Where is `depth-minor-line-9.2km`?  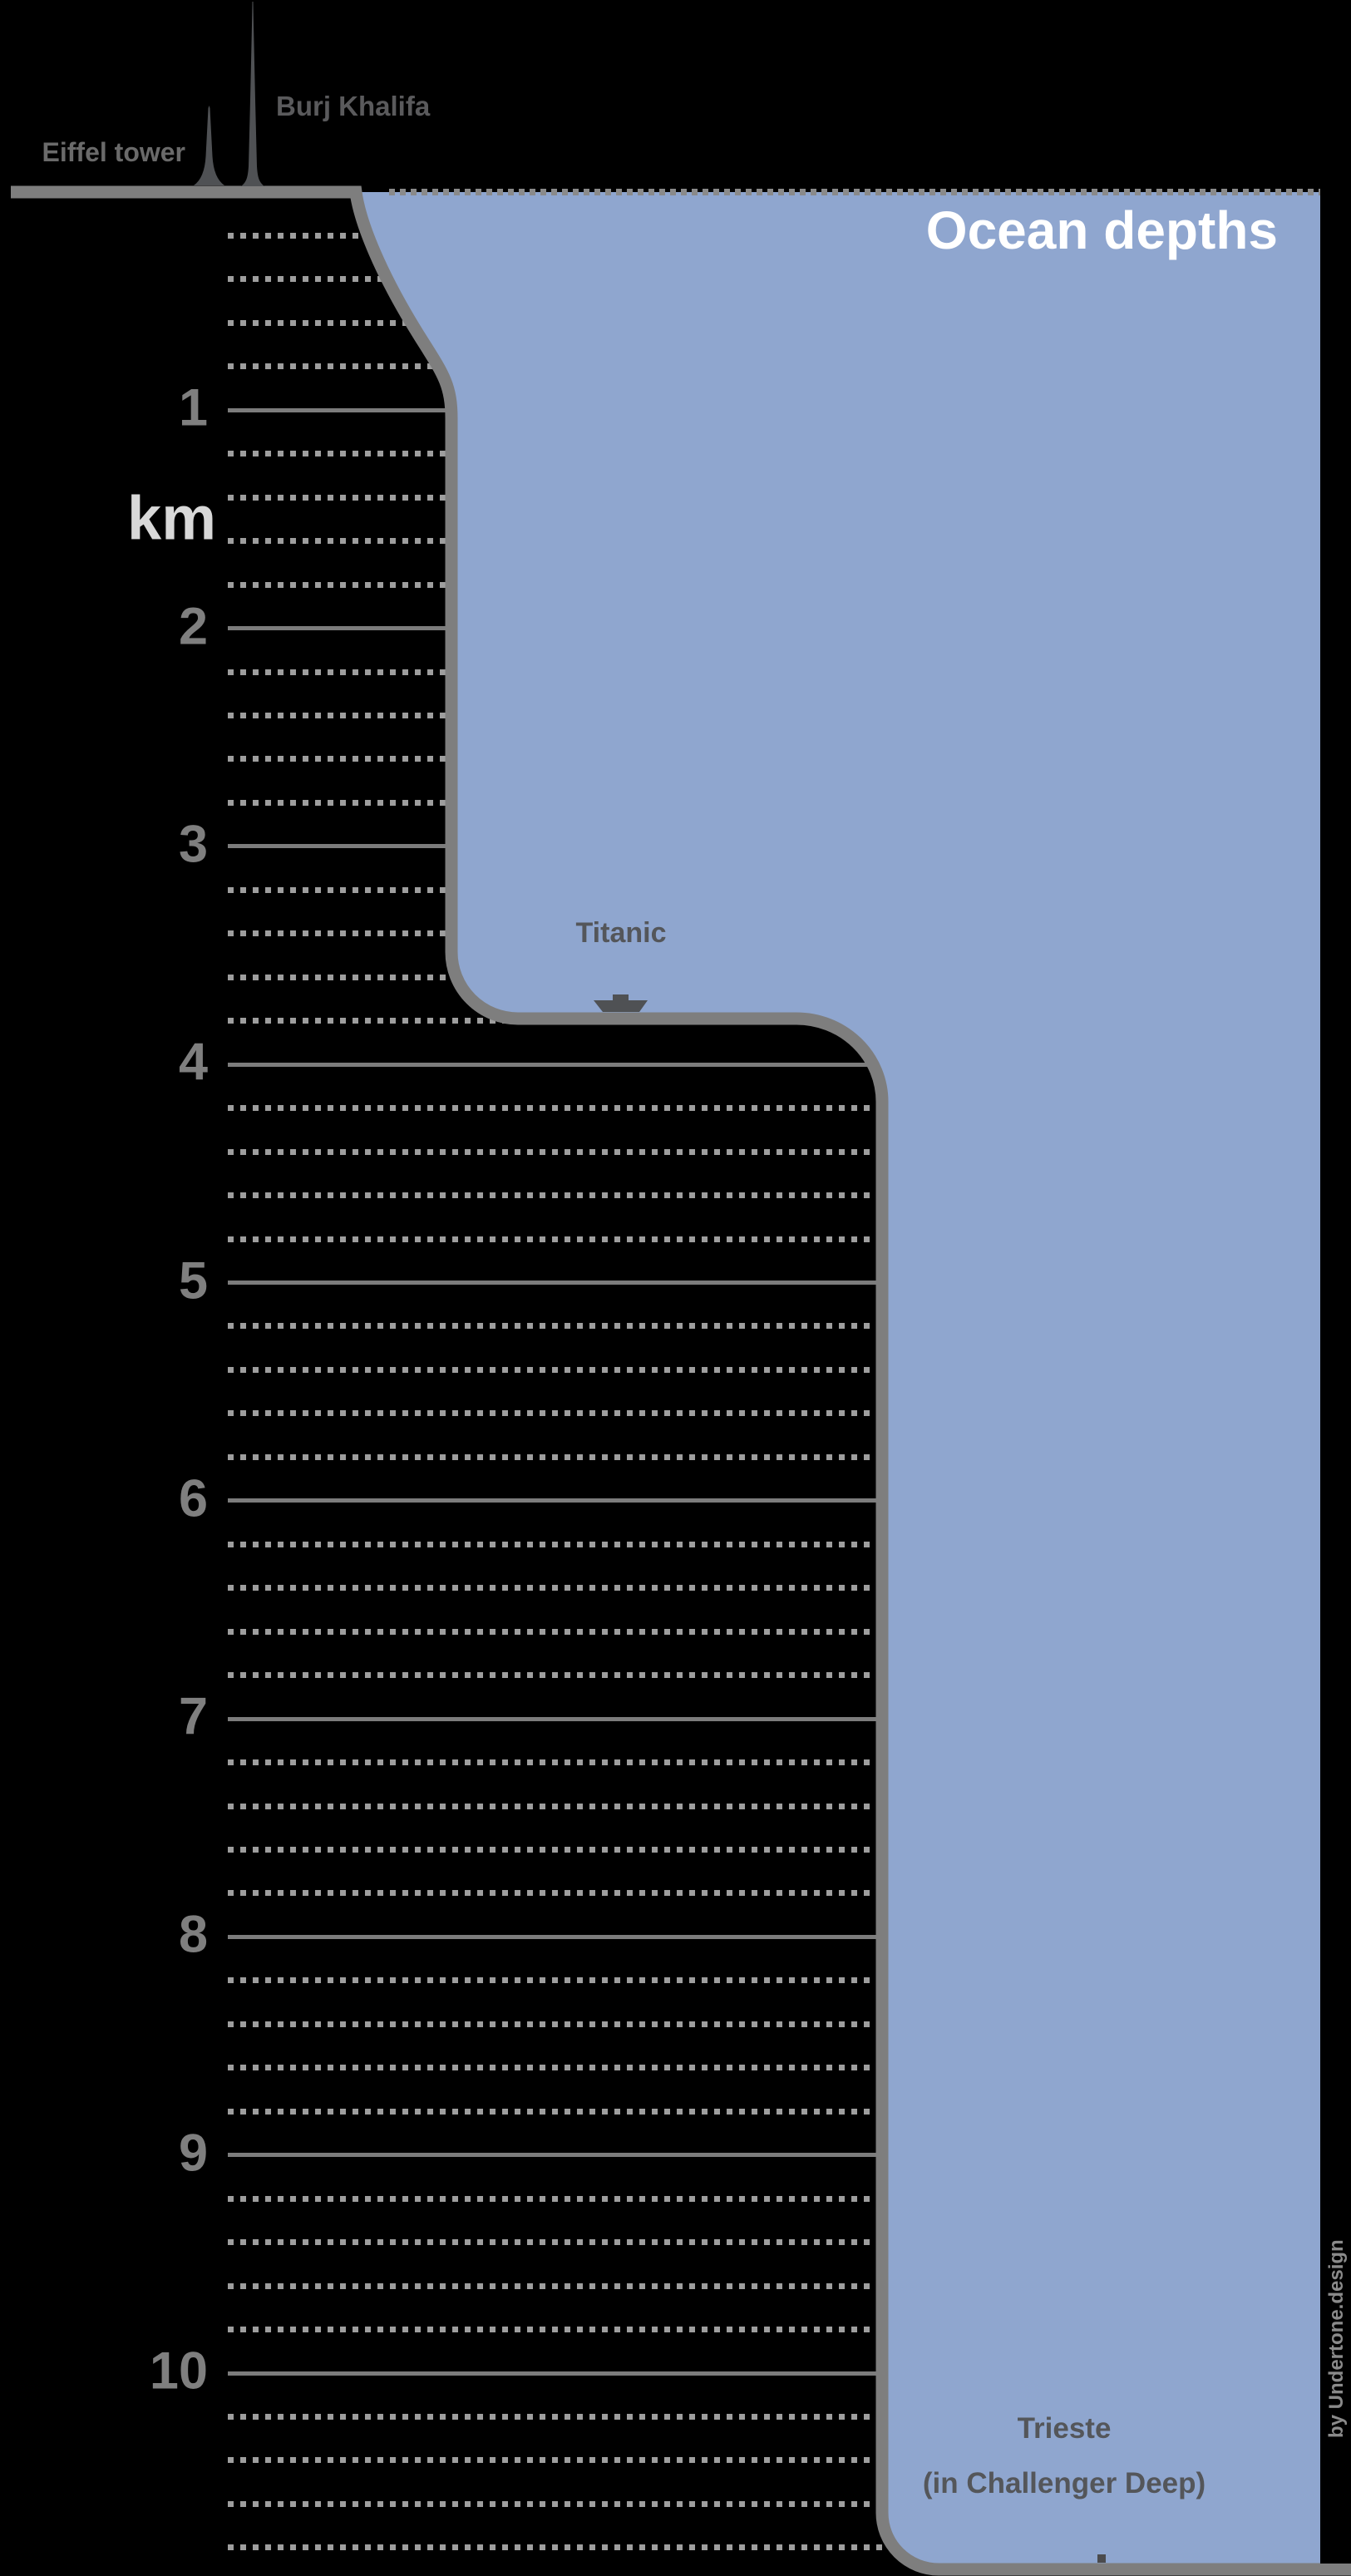
depth-minor-line-9.2km is located at coordinates (696, 2198).